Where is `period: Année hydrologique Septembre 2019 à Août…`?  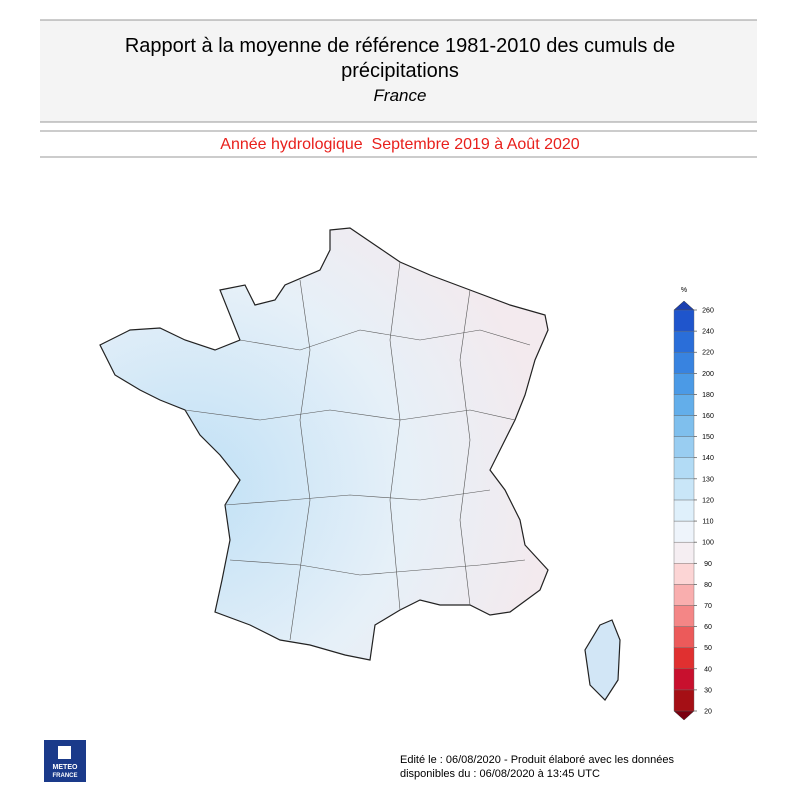
period: Année hydrologique Septembre 2019 à Août… is located at coordinates (399, 144).